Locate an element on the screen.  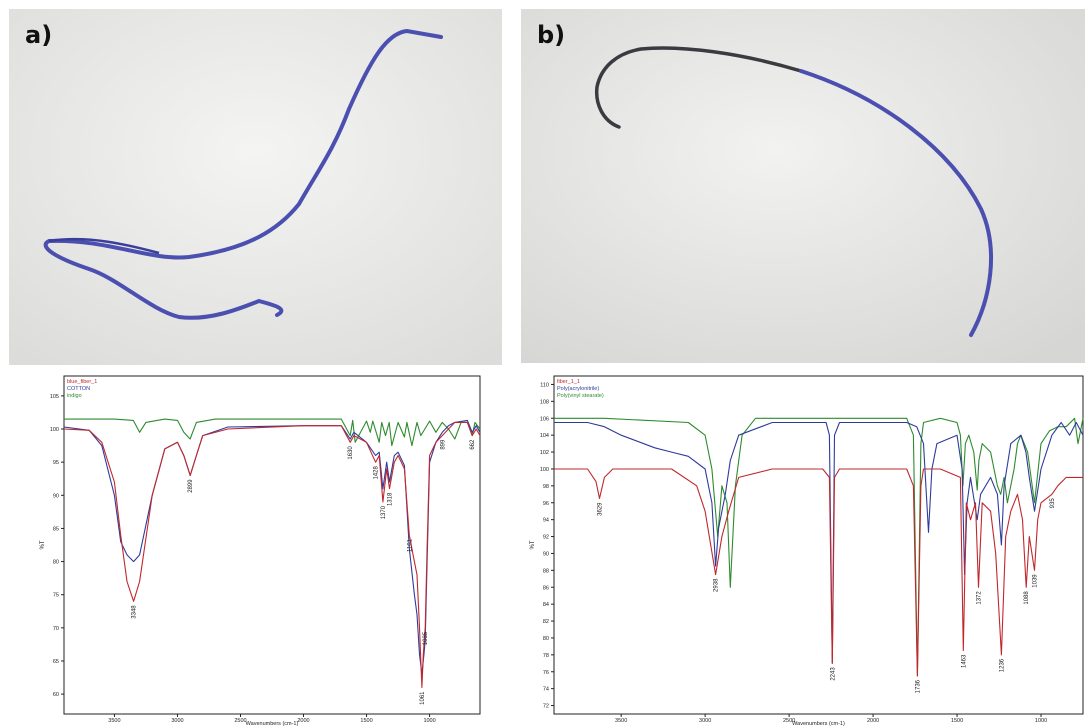
legend-entry: COTTON is located at coordinates (78, 389).